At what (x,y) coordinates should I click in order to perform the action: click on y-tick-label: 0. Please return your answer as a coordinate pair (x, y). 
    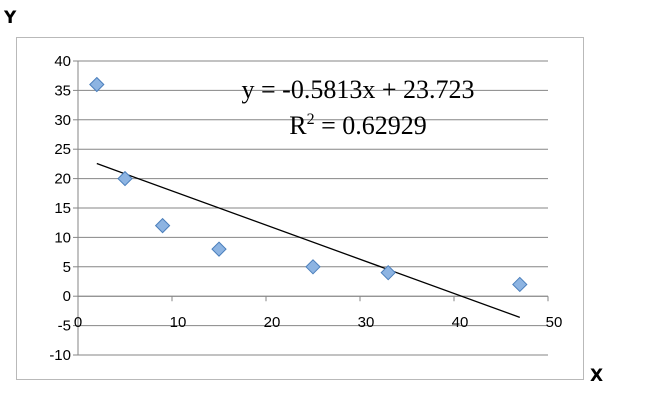
    Looking at the image, I should click on (67, 296).